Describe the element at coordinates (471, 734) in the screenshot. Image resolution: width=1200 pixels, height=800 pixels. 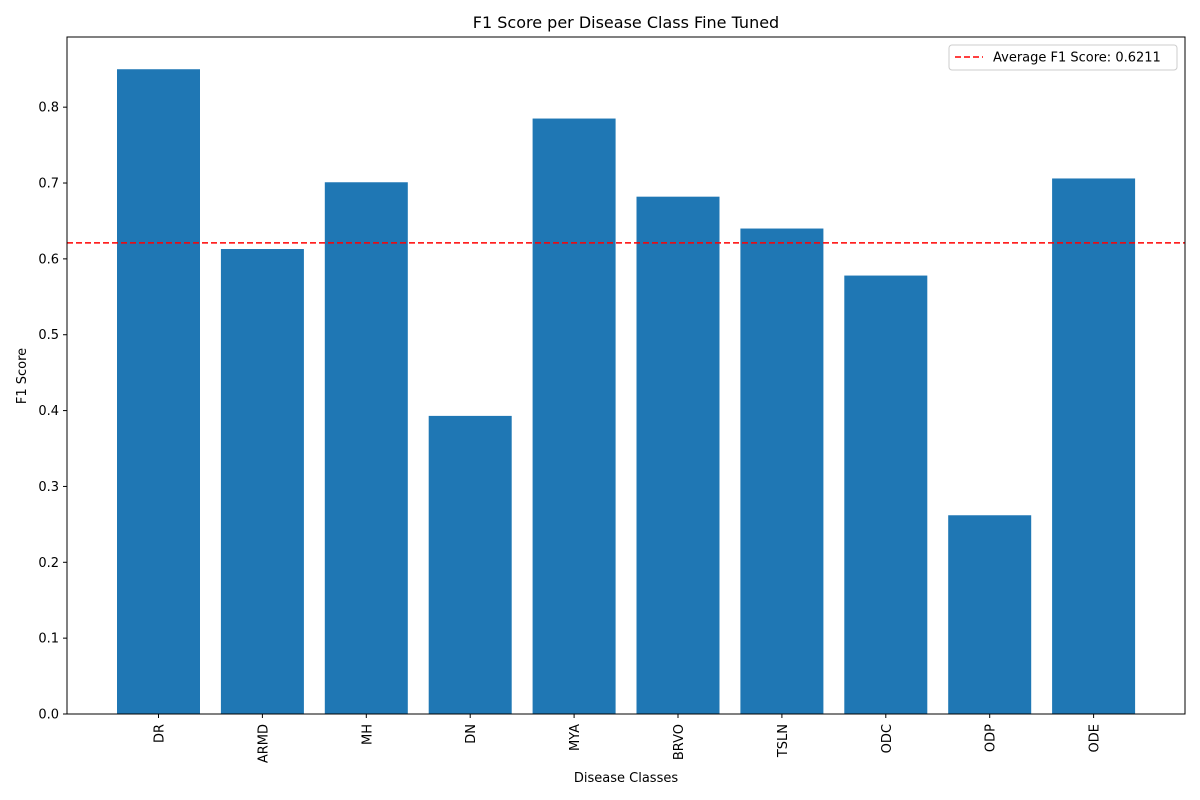
I see `x-tick-label: DN` at that location.